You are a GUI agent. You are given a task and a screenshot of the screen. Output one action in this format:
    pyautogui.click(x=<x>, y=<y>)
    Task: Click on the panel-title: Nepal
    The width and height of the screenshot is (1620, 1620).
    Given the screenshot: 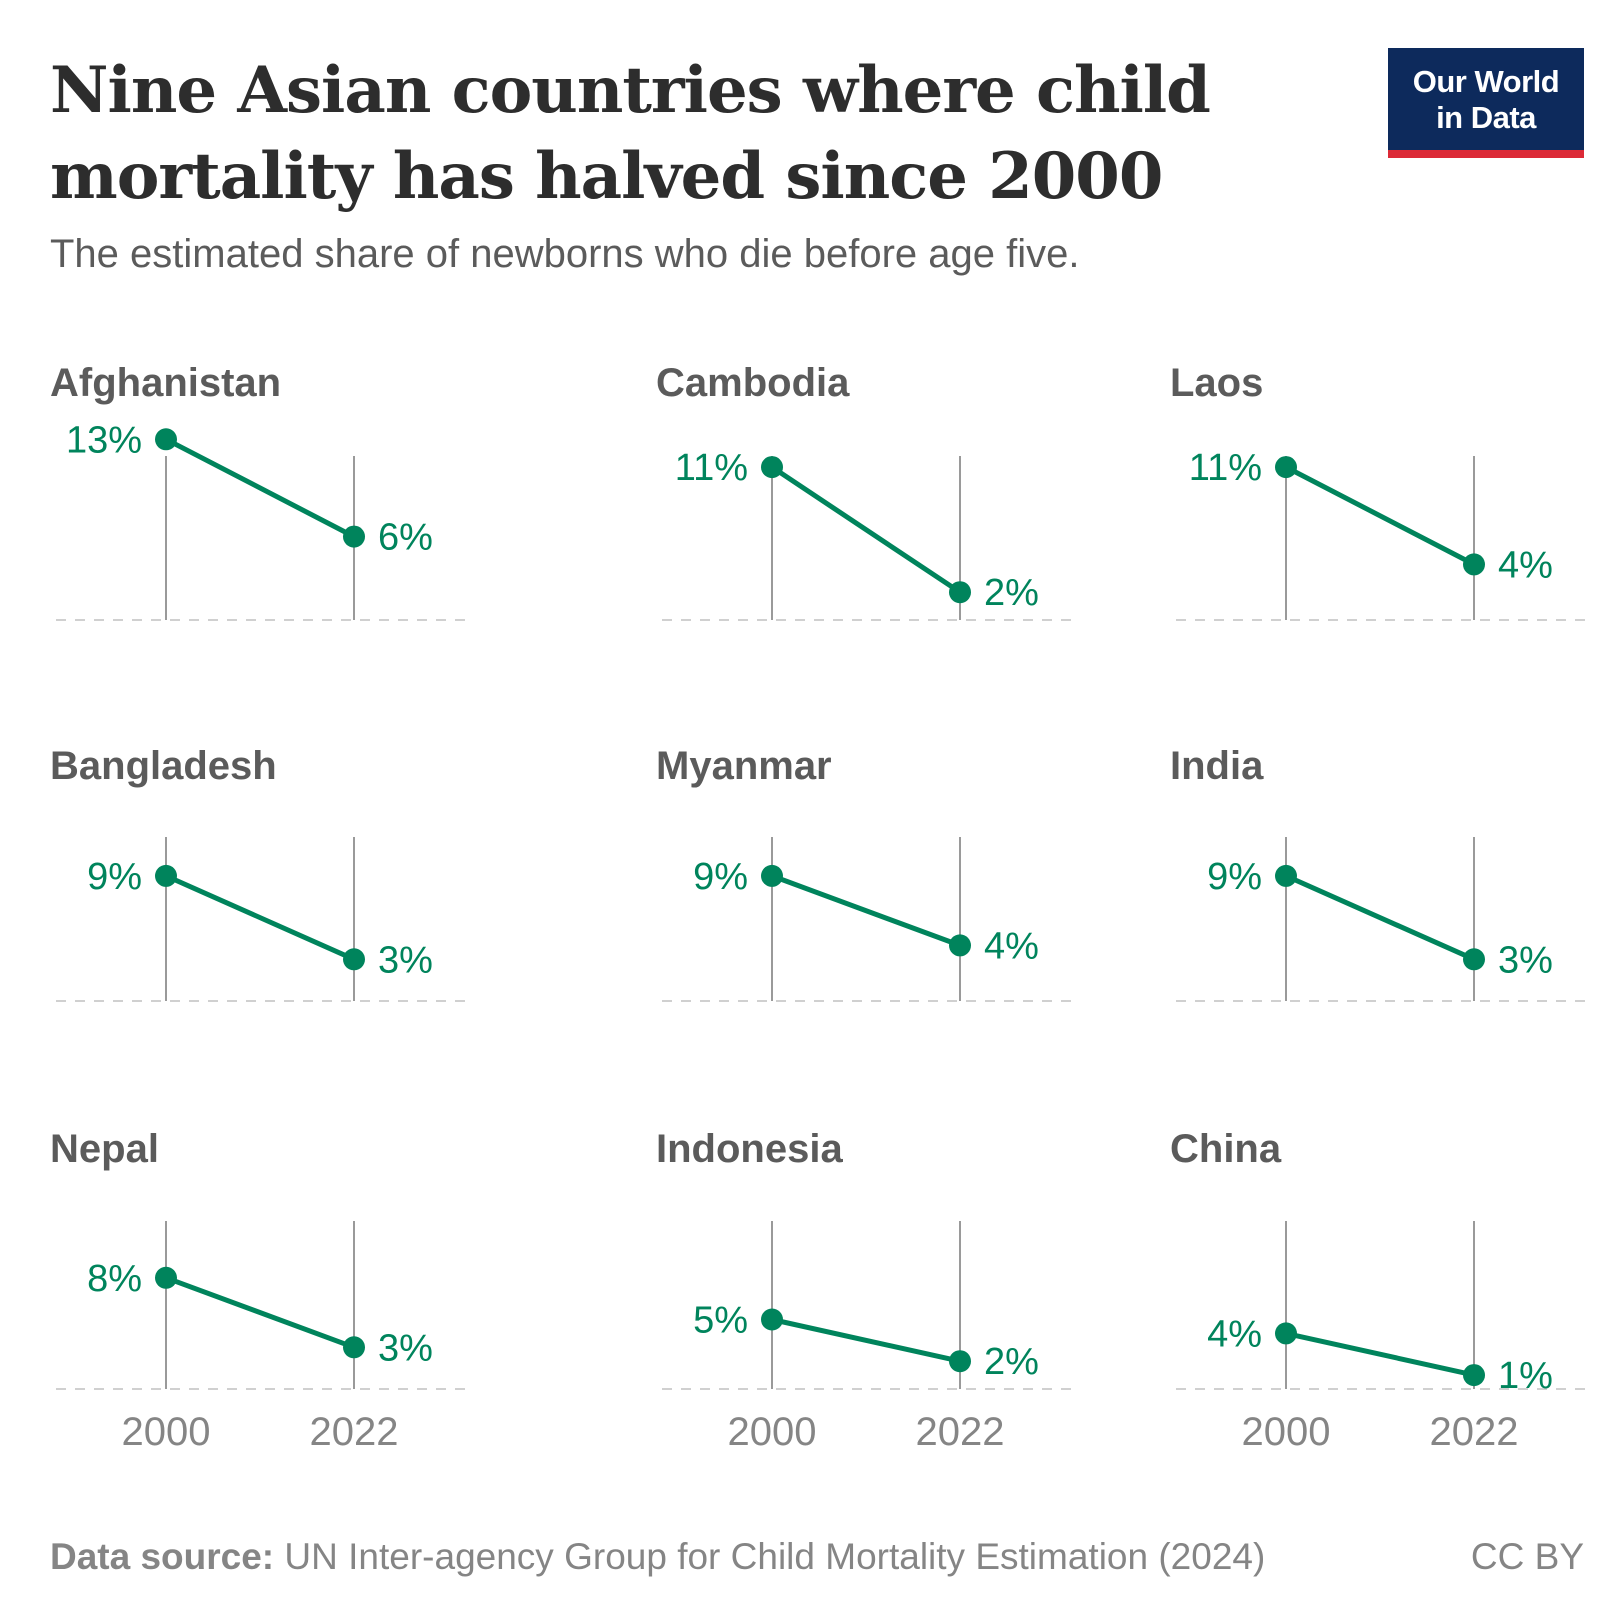 What is the action you would take?
    pyautogui.click(x=104, y=1149)
    